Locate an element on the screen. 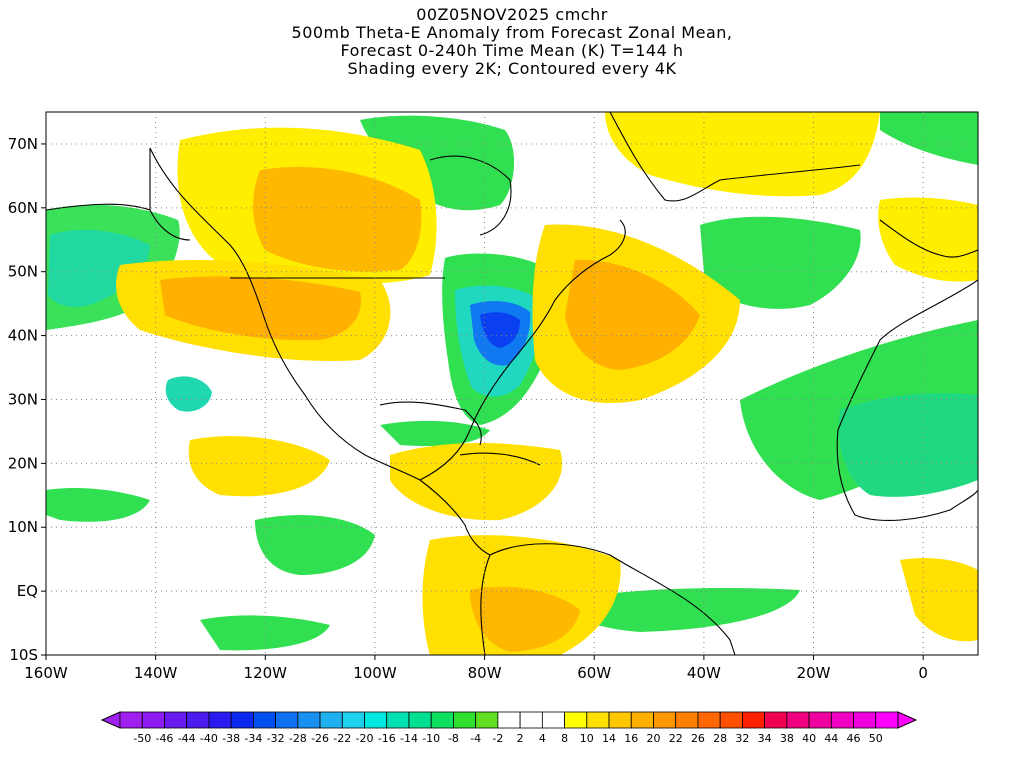 The height and width of the screenshot is (768, 1024). coast-hudson-bay is located at coordinates (470, 195).